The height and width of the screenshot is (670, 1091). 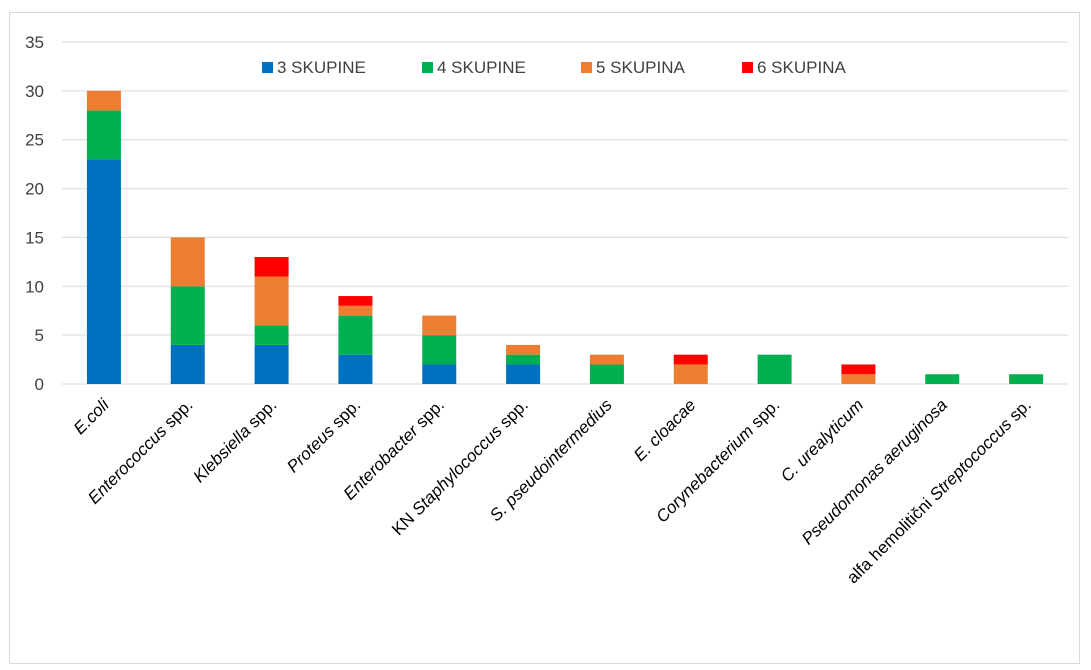 I want to click on category-label-italic: Klebsiella, so click(x=221, y=453).